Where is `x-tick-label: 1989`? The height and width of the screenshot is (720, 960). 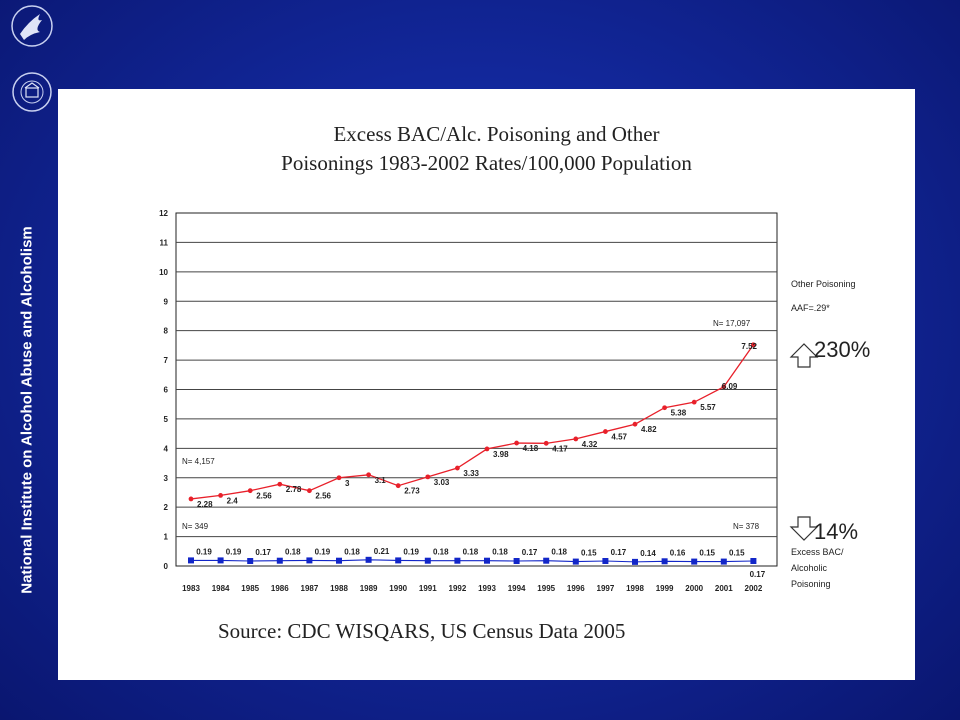 x-tick-label: 1989 is located at coordinates (369, 588).